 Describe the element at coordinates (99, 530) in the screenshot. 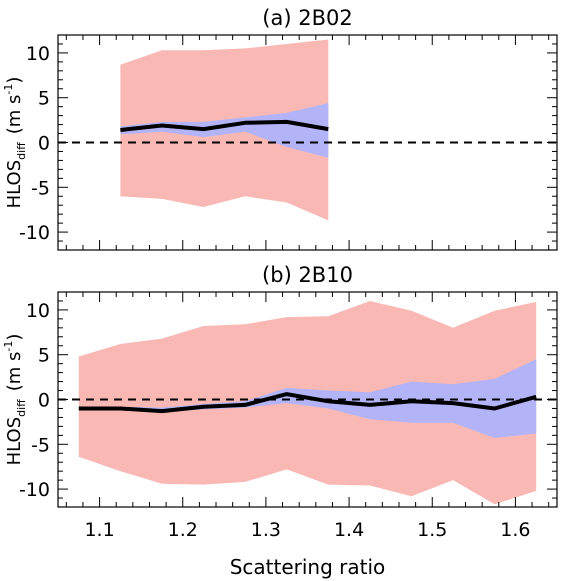

I see `x-tick-label: 1.1` at that location.